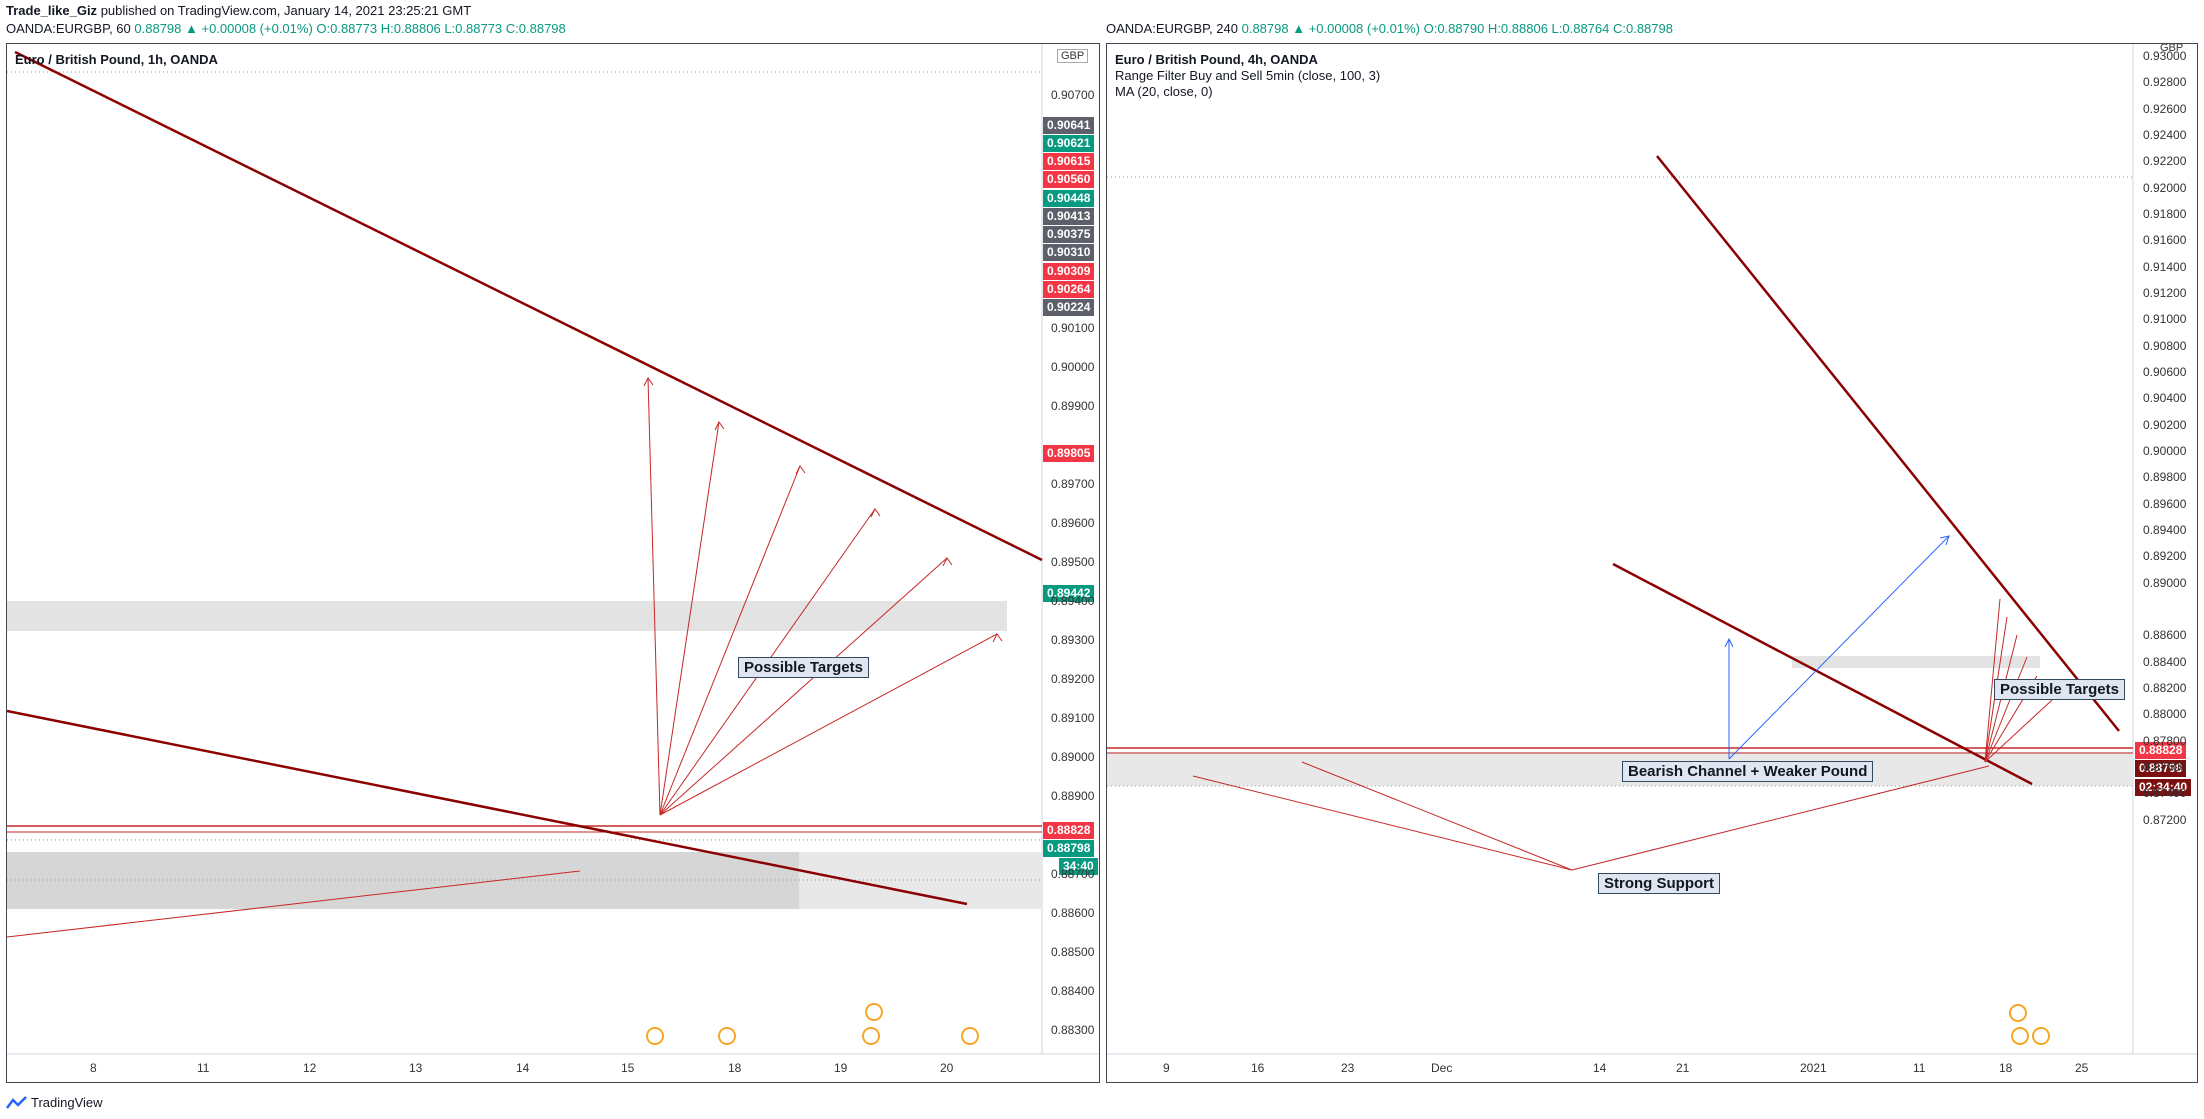 This screenshot has width=2204, height=1119. Describe the element at coordinates (1069, 125) in the screenshot. I see `left-price-tag: 0.90641` at that location.